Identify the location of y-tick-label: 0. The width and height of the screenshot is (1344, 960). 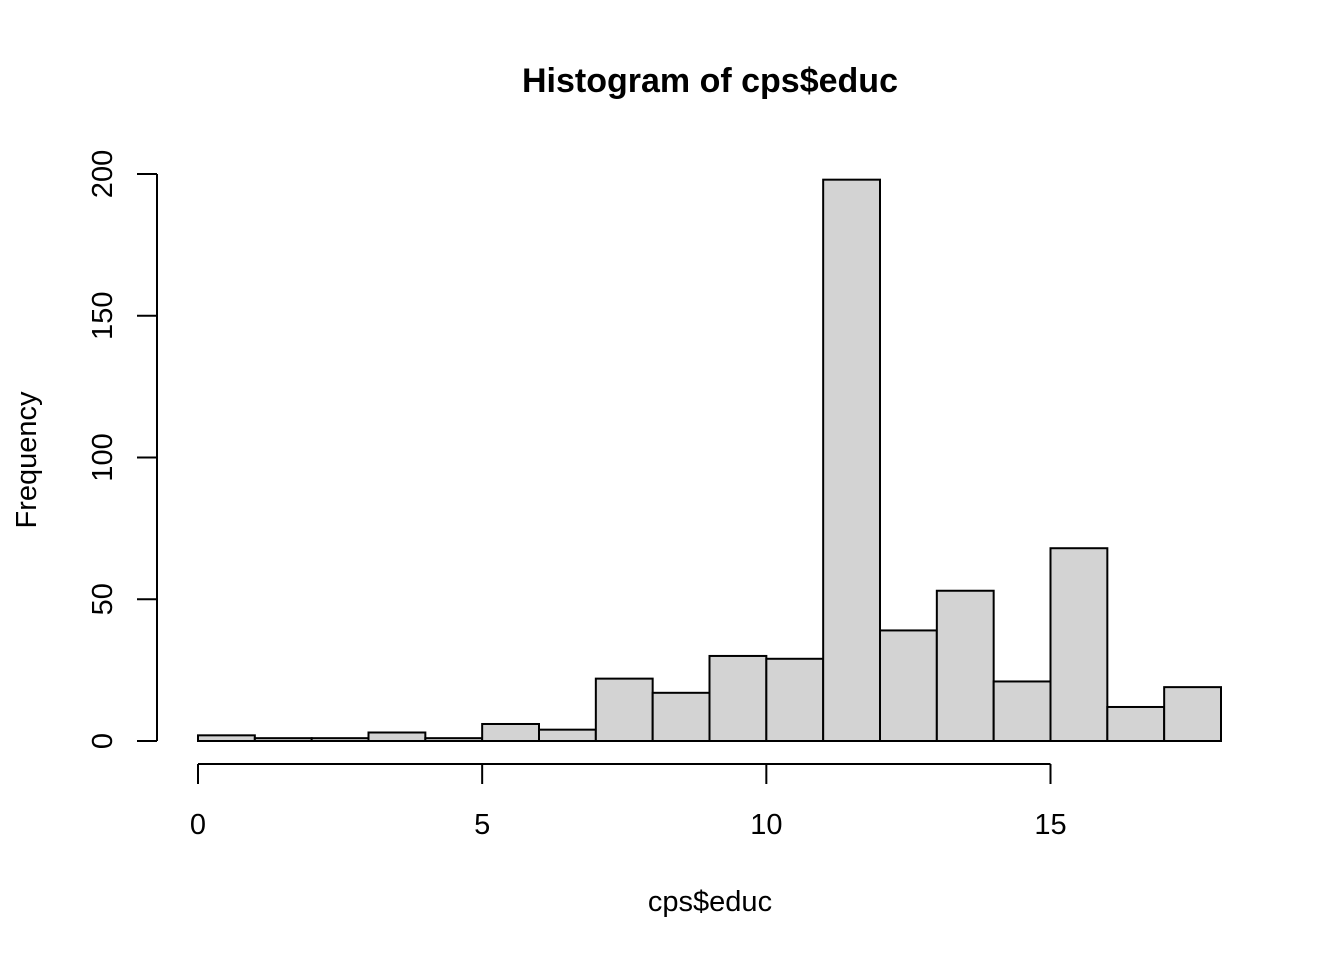
(103, 741).